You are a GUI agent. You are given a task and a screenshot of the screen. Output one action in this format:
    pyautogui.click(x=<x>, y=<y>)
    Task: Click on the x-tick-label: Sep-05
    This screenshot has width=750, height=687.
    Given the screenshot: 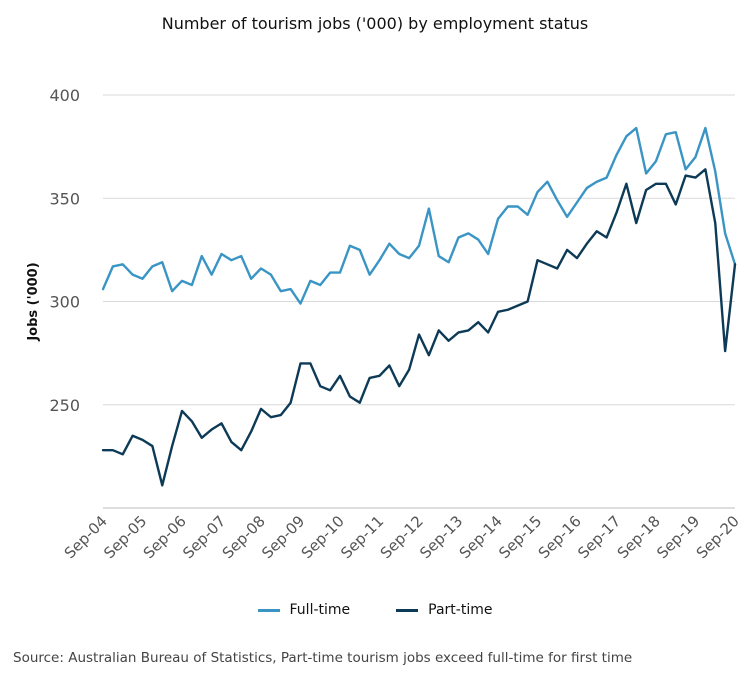 What is the action you would take?
    pyautogui.click(x=125, y=537)
    